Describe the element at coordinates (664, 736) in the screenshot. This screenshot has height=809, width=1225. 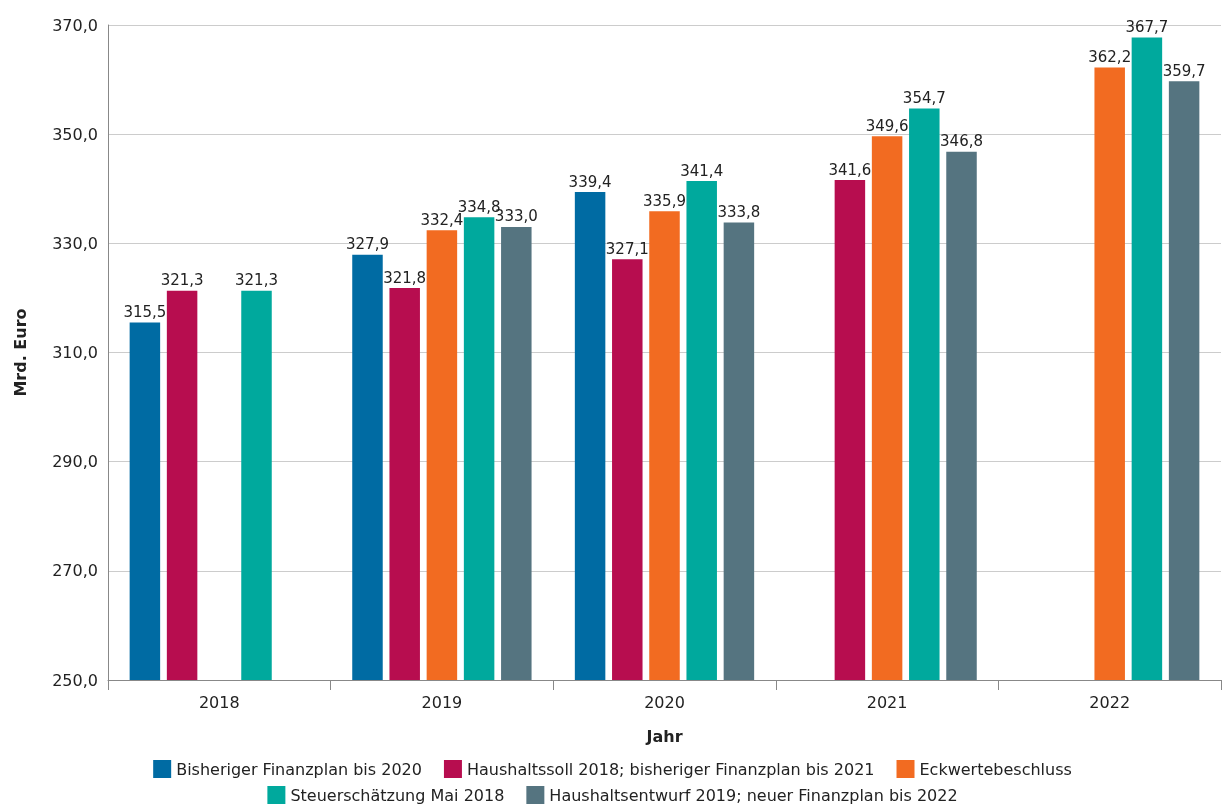
I see `x-axis-title: Jahr` at that location.